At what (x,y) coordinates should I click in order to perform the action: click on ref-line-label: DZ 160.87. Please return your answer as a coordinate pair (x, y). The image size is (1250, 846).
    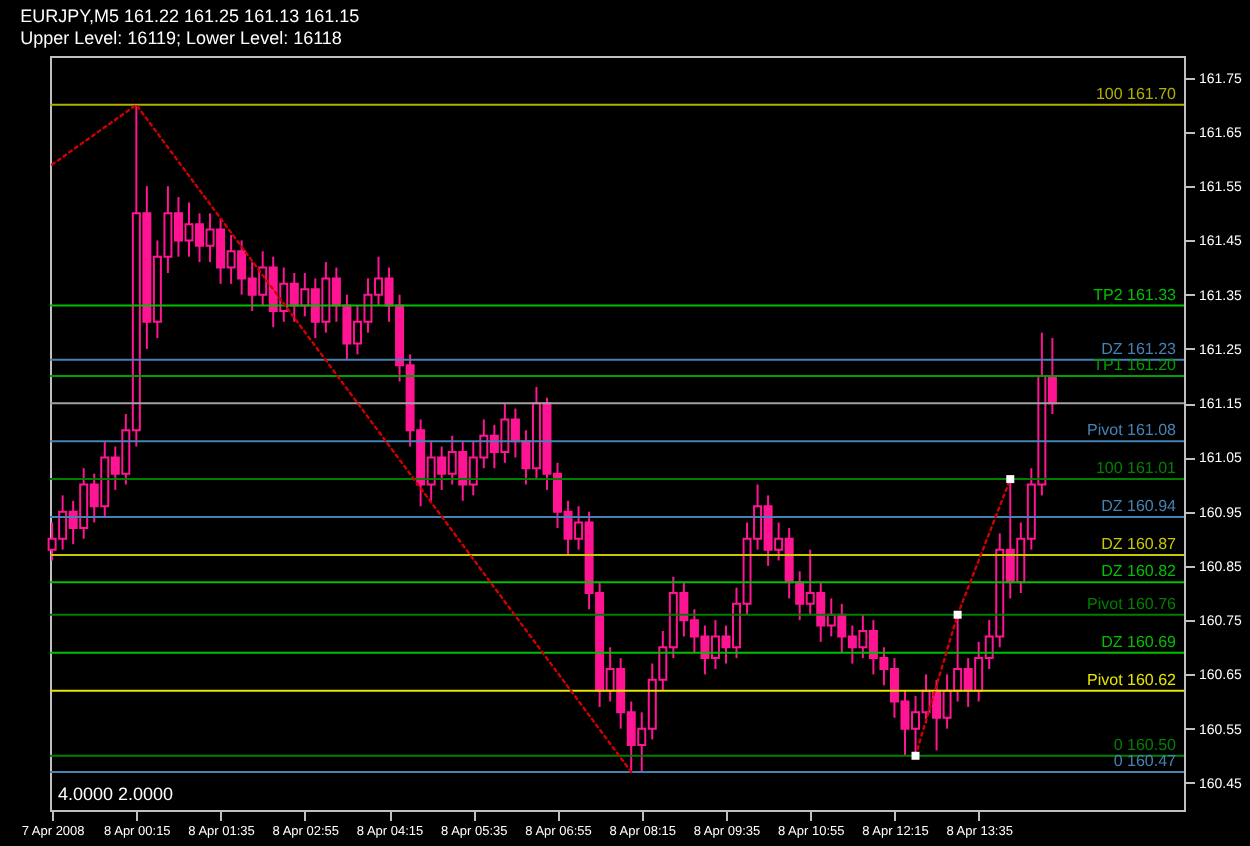
    Looking at the image, I should click on (1139, 544).